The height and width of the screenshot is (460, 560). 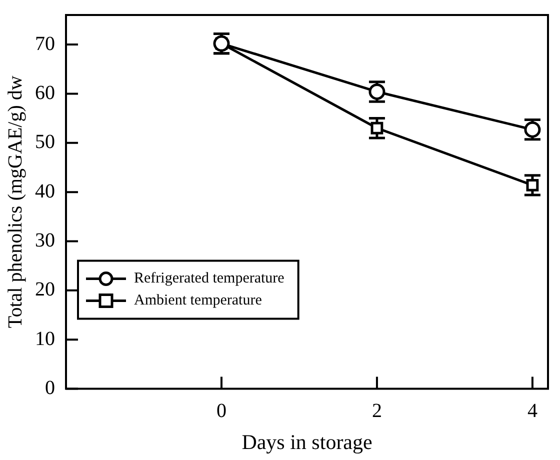 I want to click on y-tick-label: 30, so click(x=45, y=240).